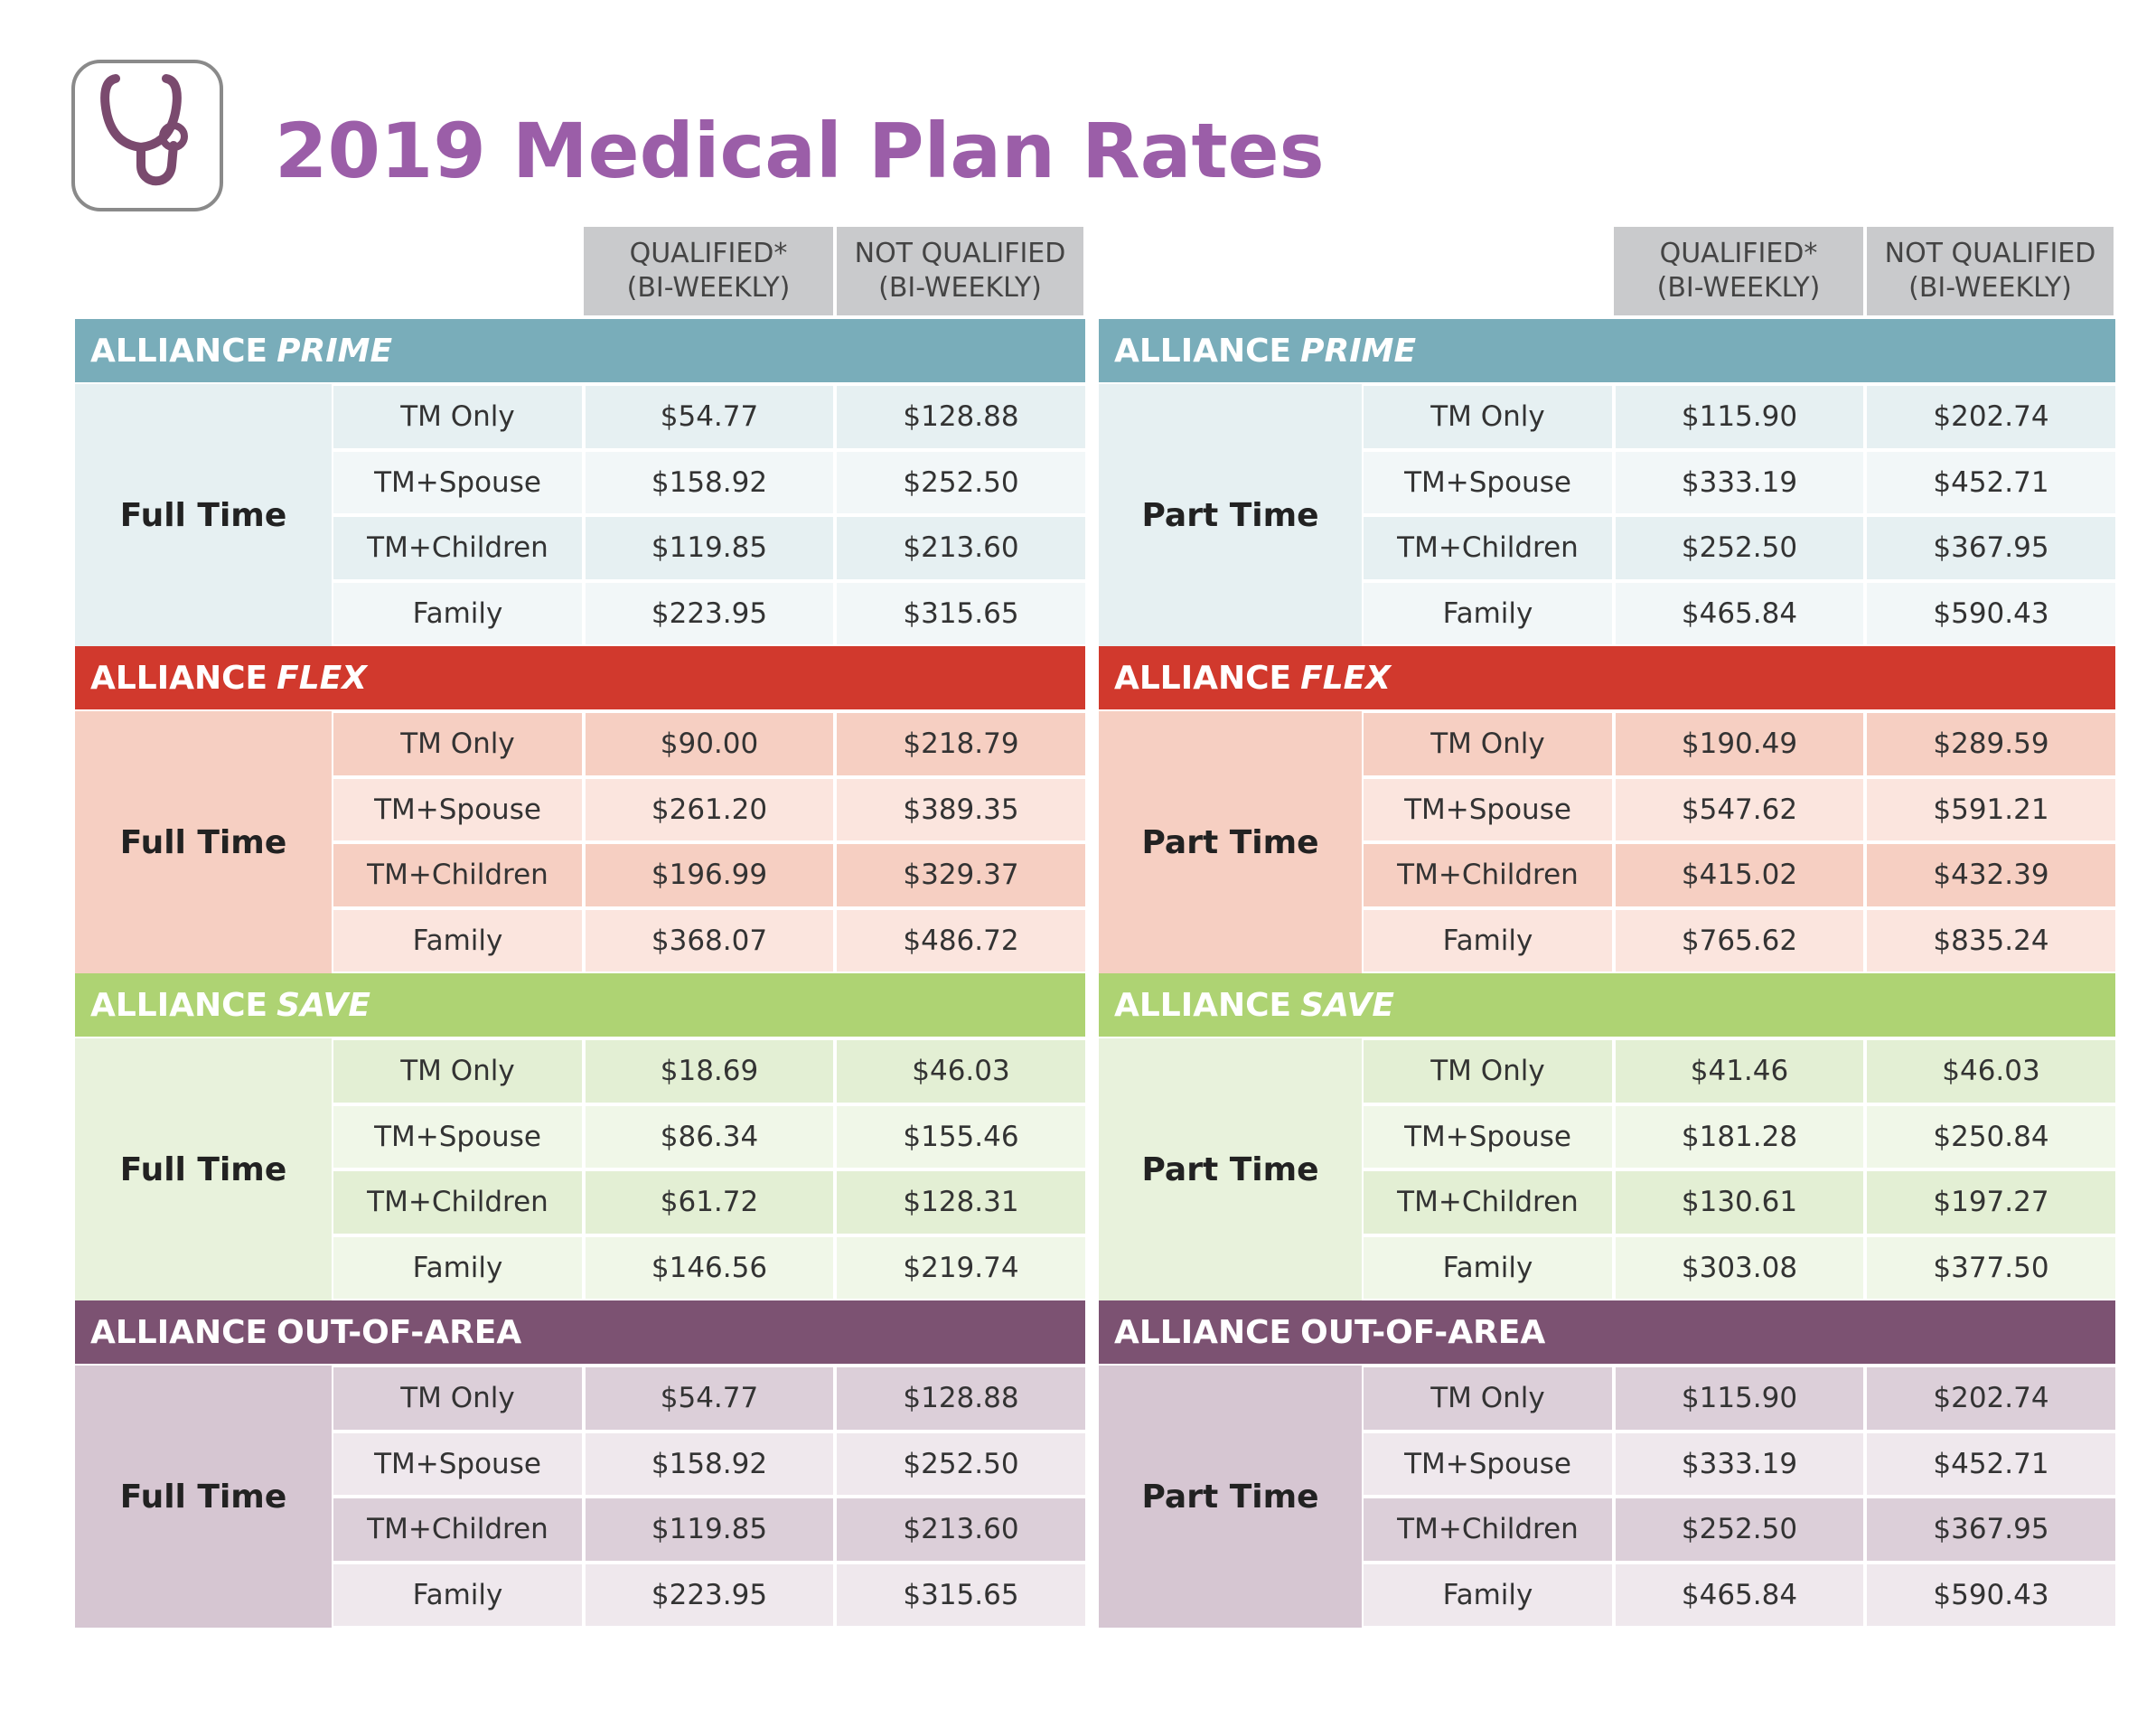  What do you see at coordinates (709, 253) in the screenshot?
I see `column-header-line: QUALIFIED*` at bounding box center [709, 253].